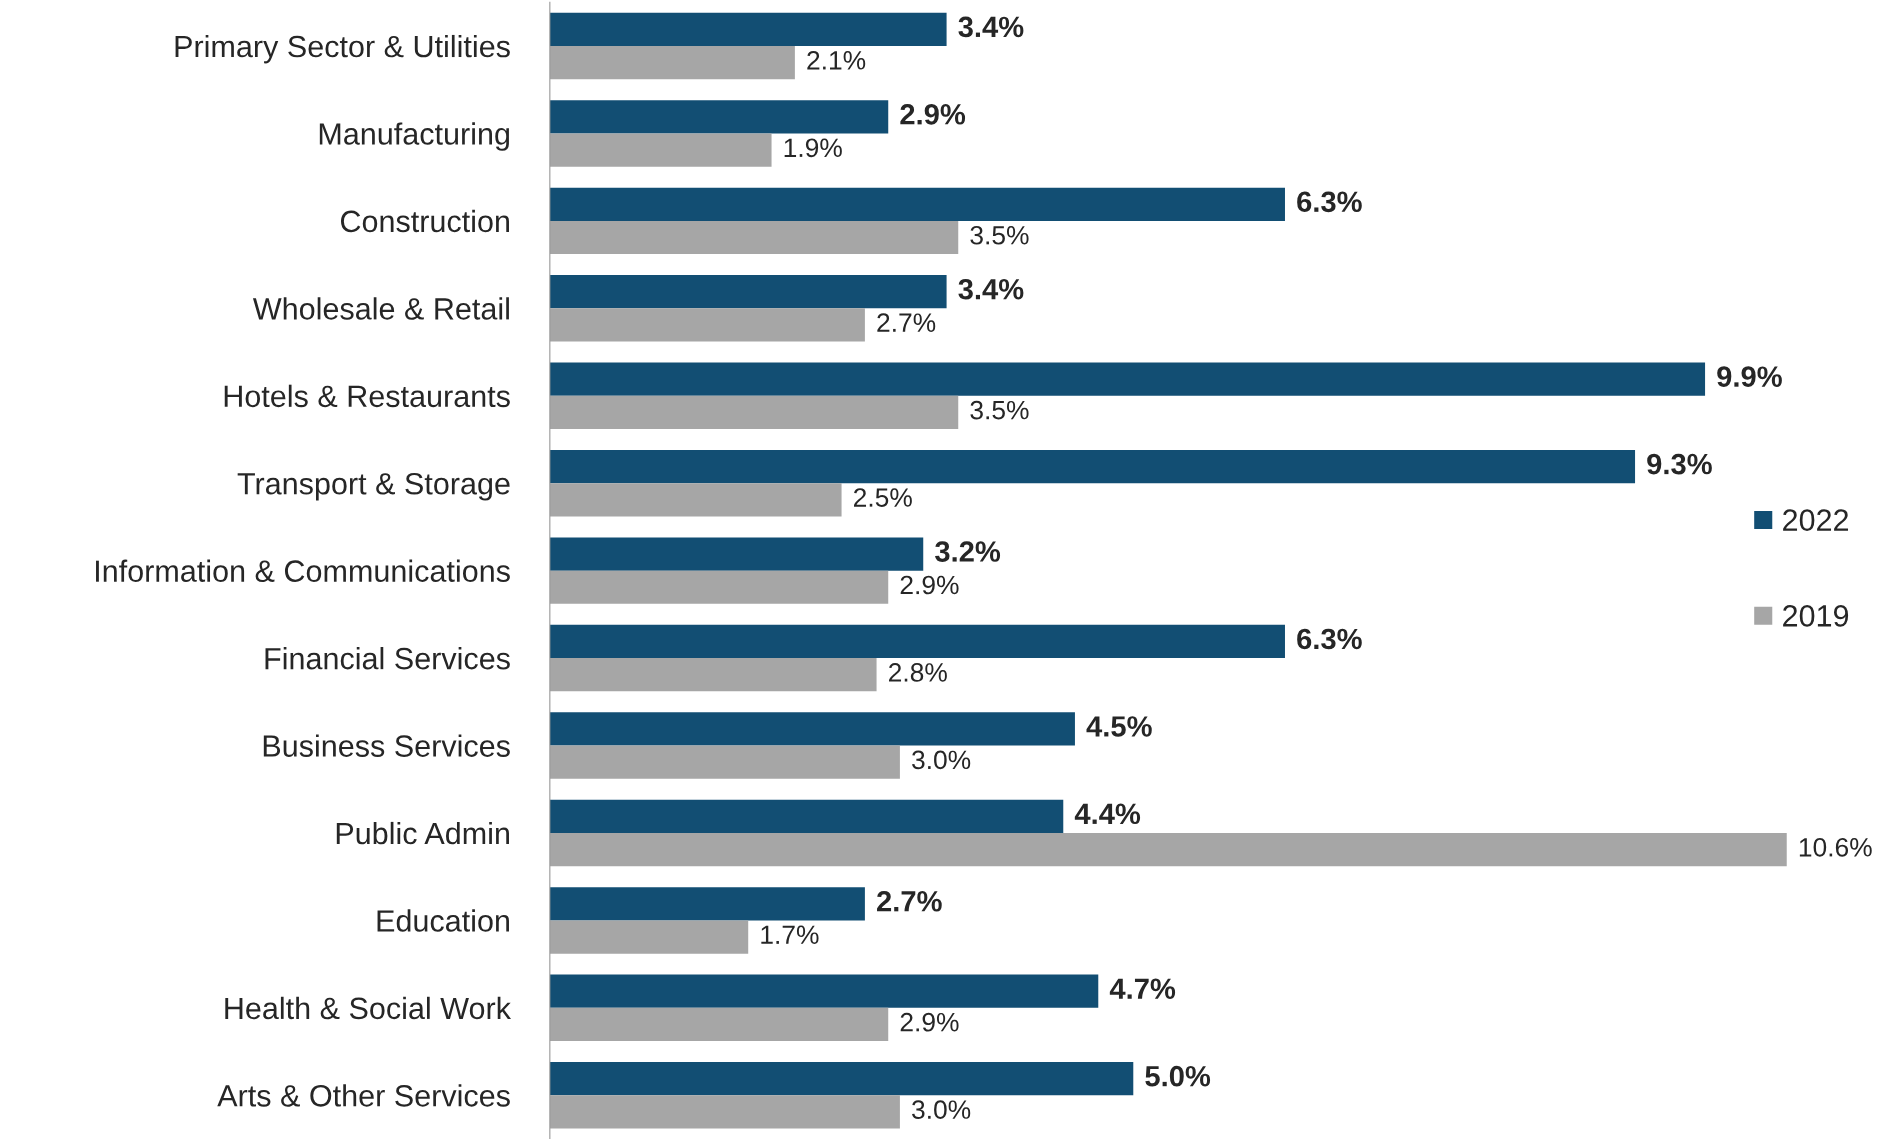 The height and width of the screenshot is (1139, 1896). What do you see at coordinates (968, 551) in the screenshot?
I see `data-label: 3.2%` at bounding box center [968, 551].